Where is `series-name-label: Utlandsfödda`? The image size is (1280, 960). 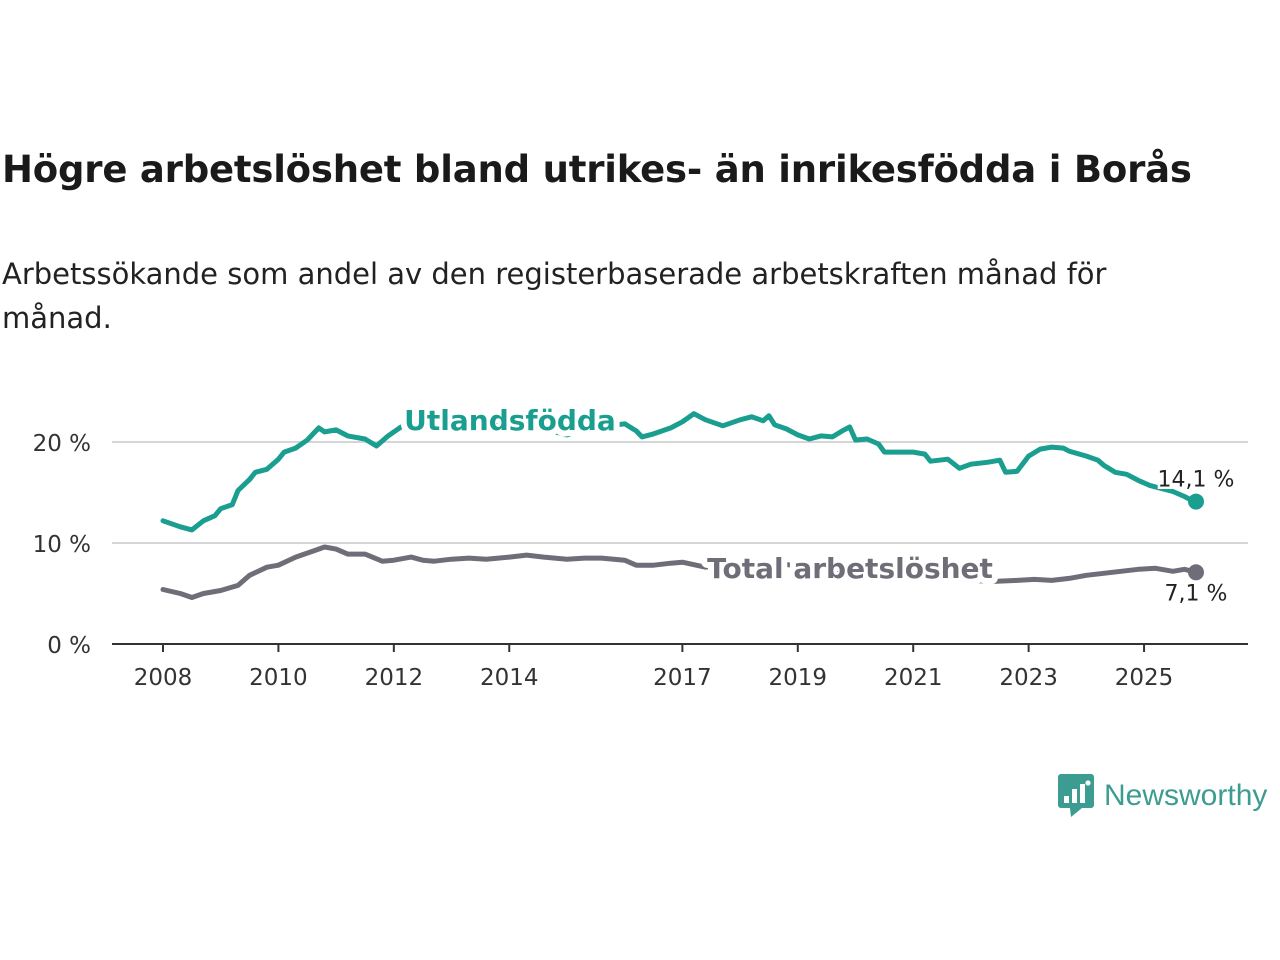
series-name-label: Utlandsfödda is located at coordinates (510, 420).